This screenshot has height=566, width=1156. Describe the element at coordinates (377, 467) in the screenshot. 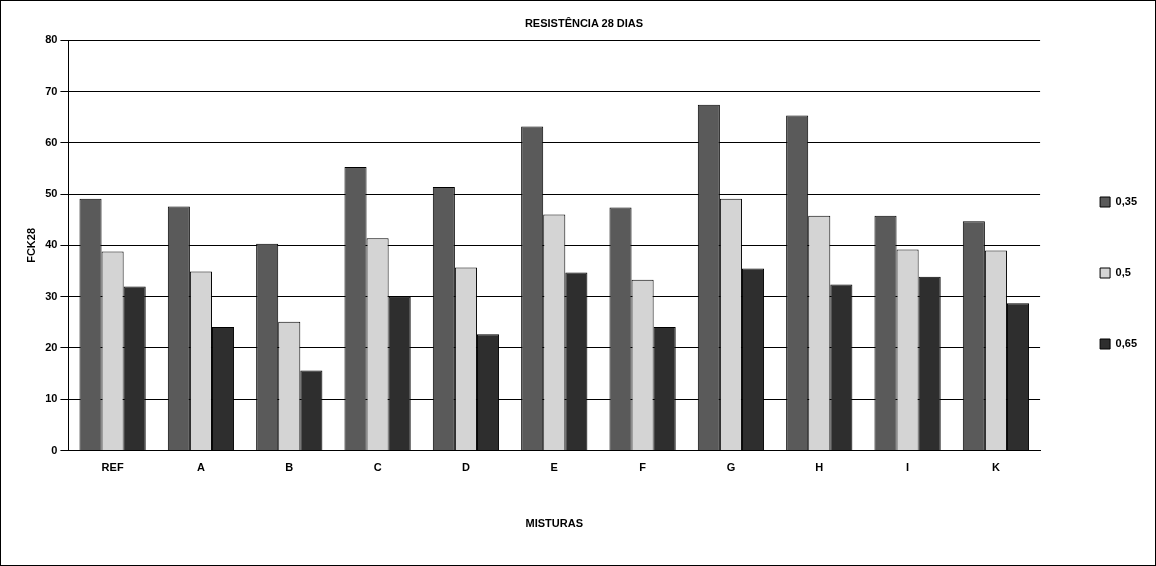

I see `x-tick-label: C` at that location.